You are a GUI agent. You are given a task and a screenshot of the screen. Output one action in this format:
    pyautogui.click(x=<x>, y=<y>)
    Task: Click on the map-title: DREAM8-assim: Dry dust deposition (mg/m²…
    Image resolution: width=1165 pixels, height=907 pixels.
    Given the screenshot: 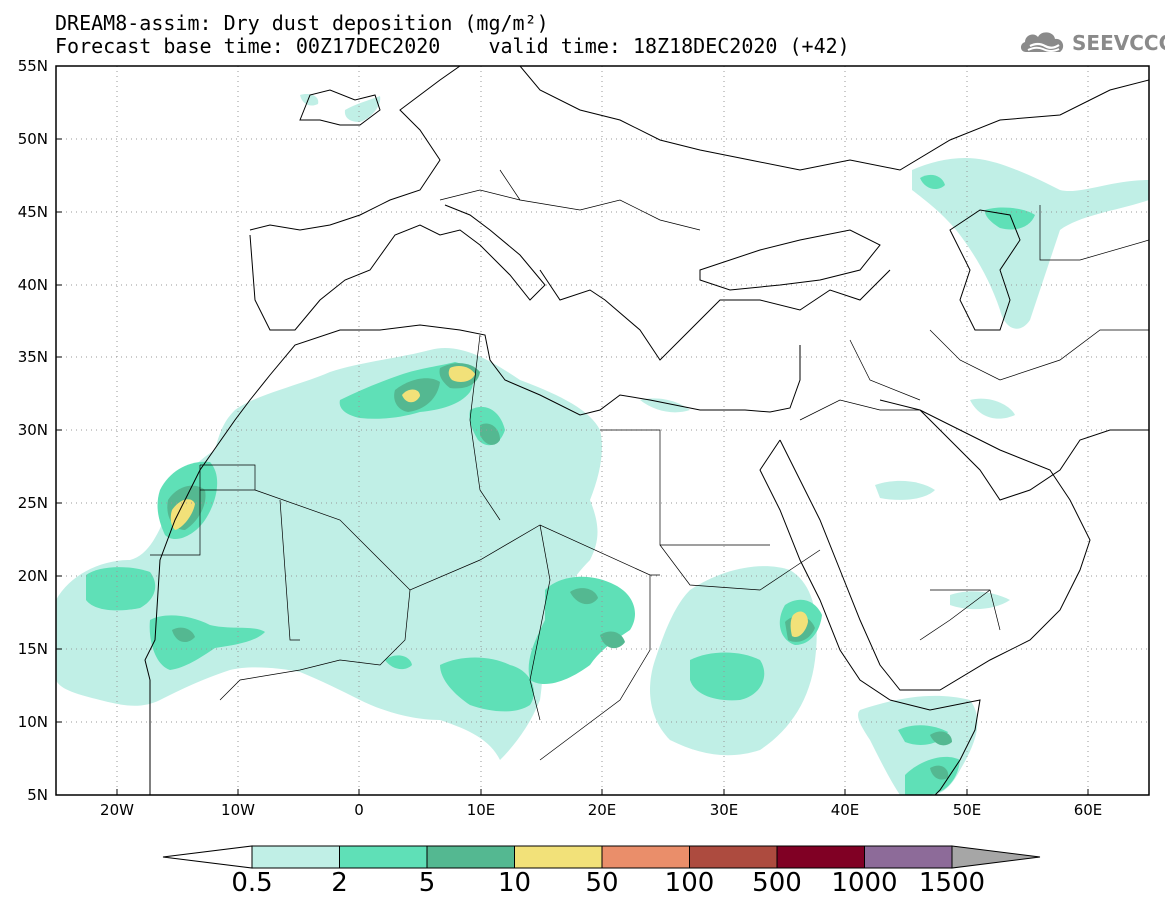 What is the action you would take?
    pyautogui.click(x=302, y=23)
    